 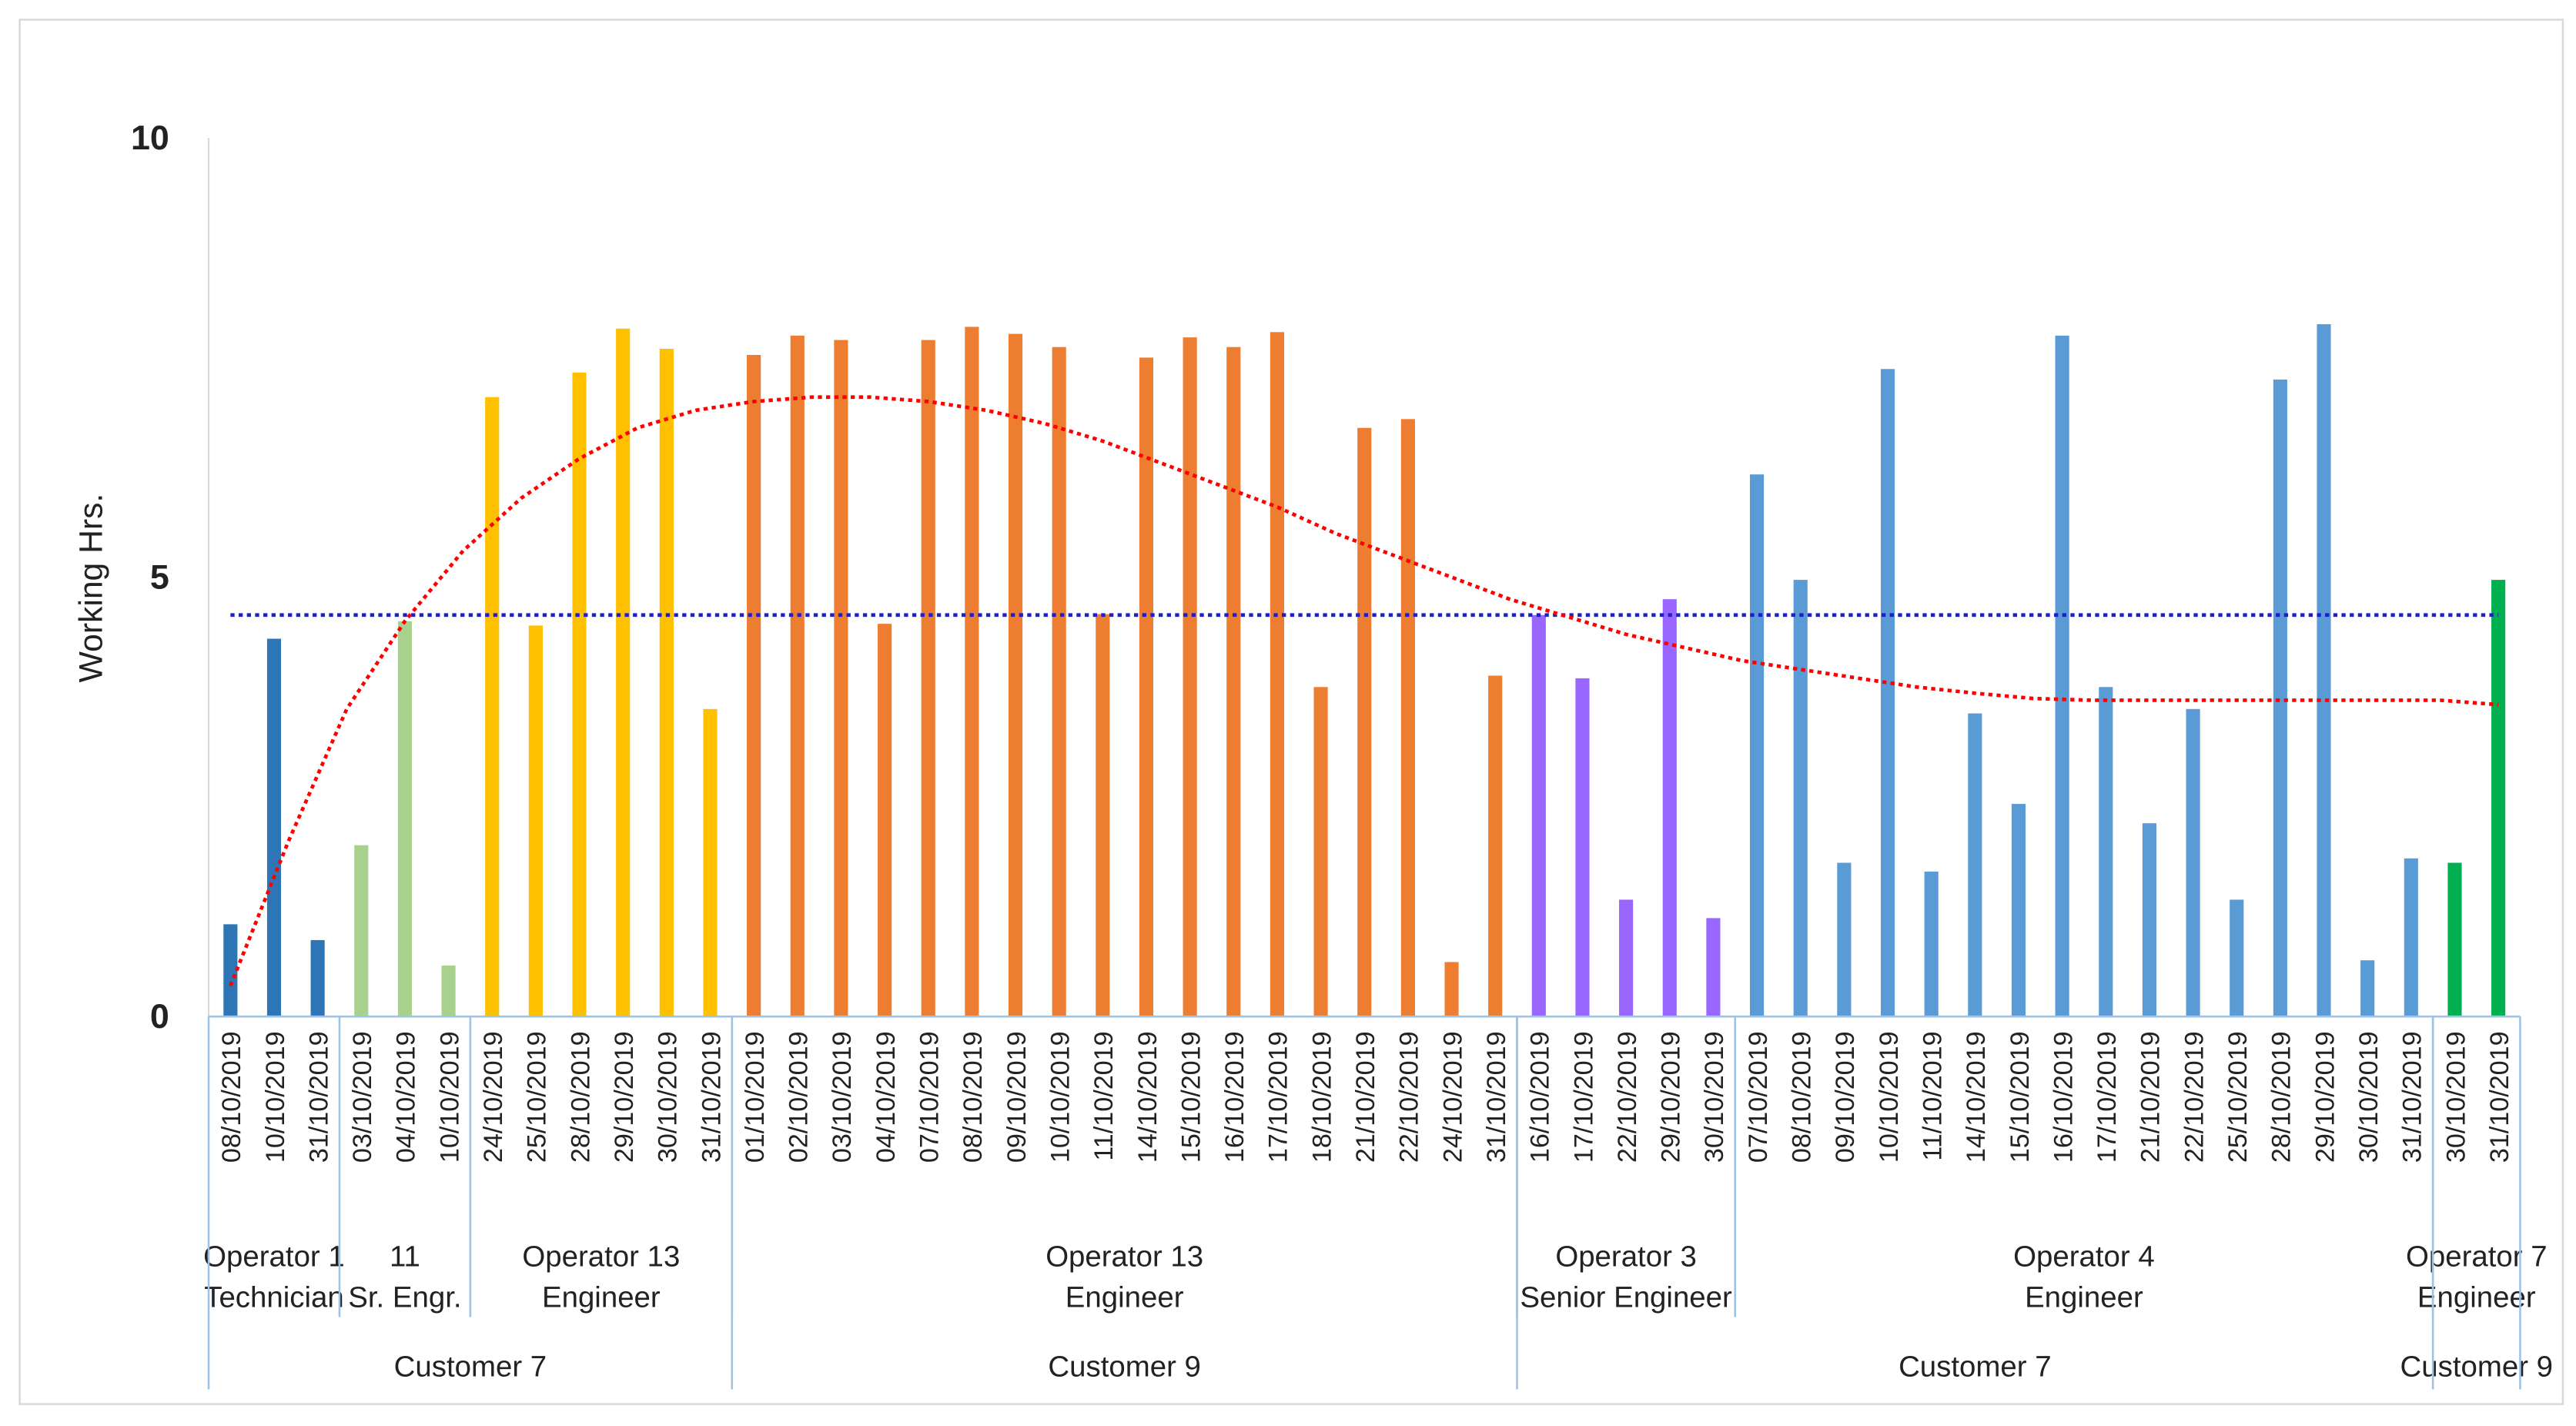 I want to click on x-tick-label: 18/10/2019, so click(x=1322, y=1097).